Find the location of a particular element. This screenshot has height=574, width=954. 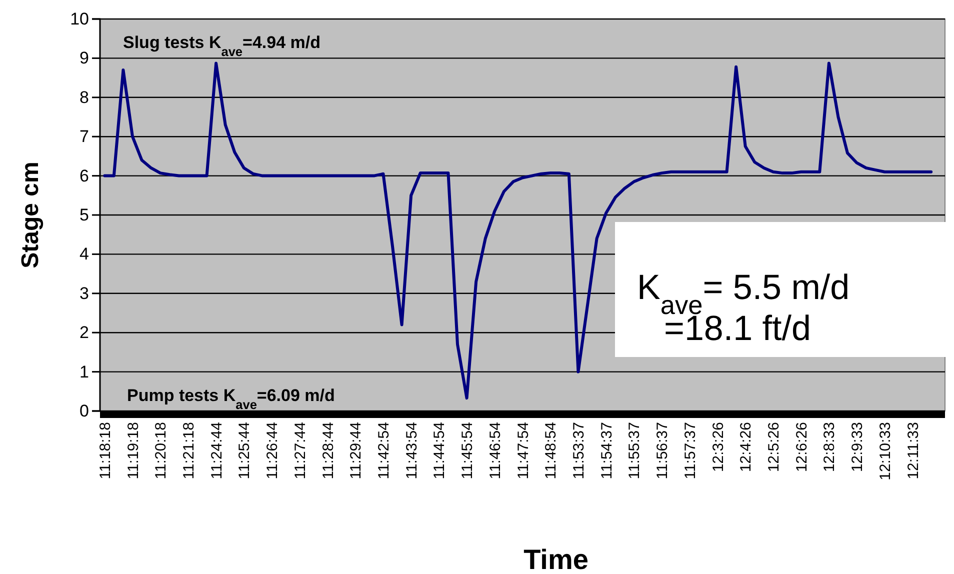

x-axis-title: Time is located at coordinates (556, 559).